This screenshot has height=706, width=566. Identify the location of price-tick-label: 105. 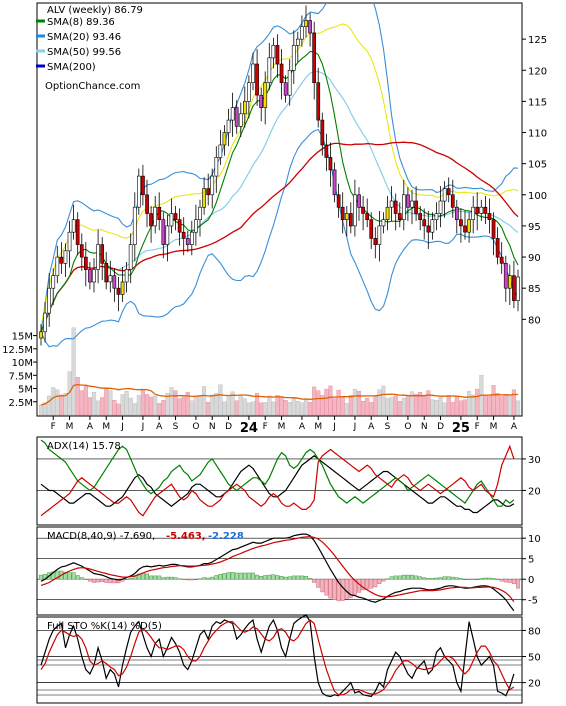
(537, 165).